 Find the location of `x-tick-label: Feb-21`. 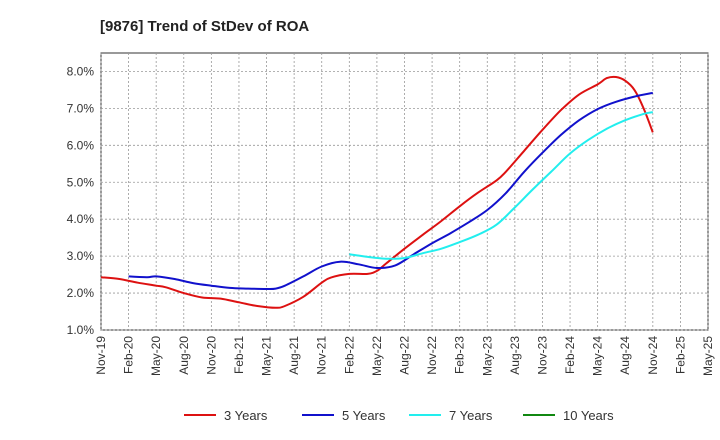

x-tick-label: Feb-21 is located at coordinates (239, 355).